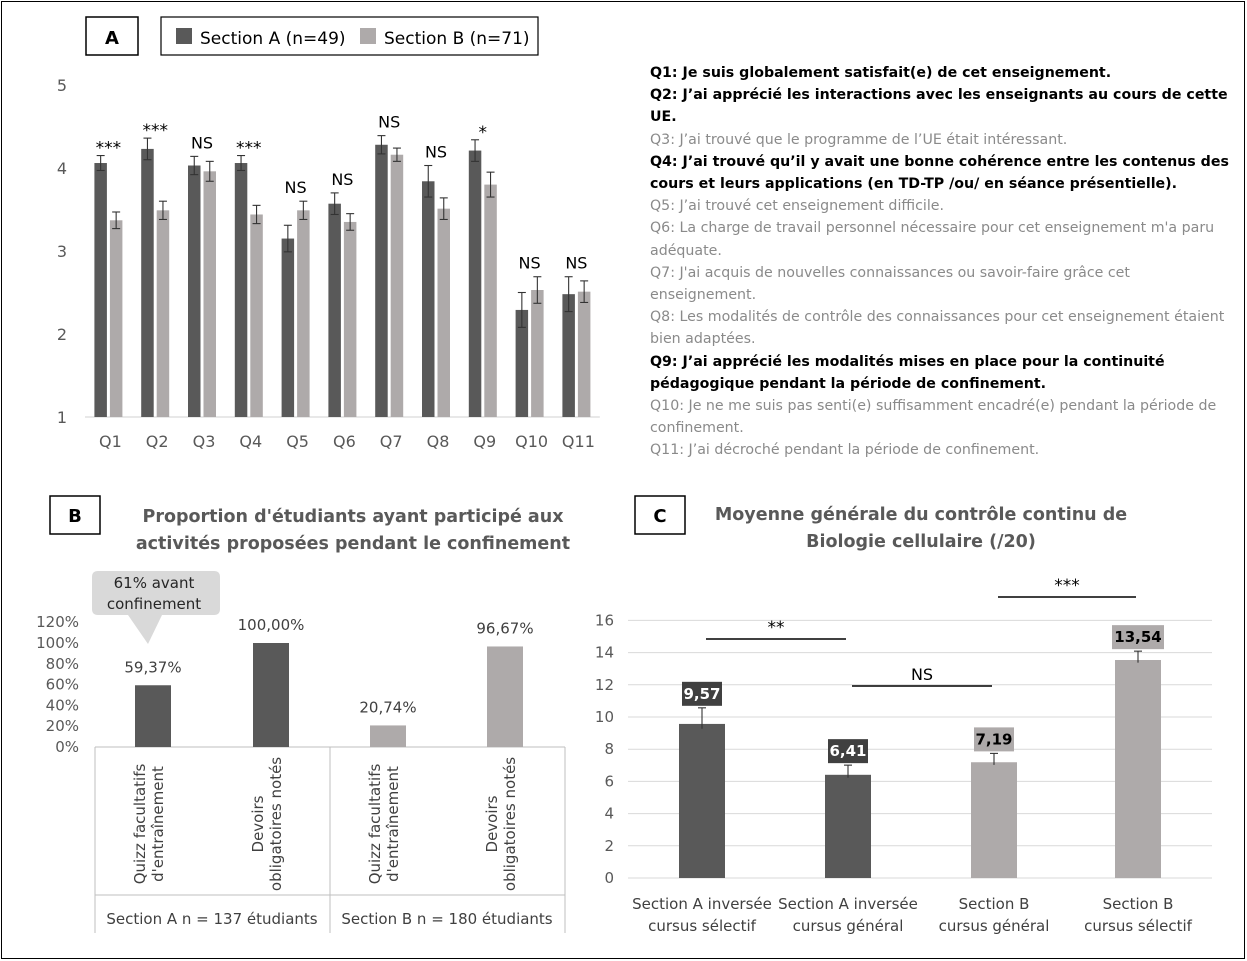  What do you see at coordinates (1067, 586) in the screenshot?
I see `chart-c-comparison-label: ***` at bounding box center [1067, 586].